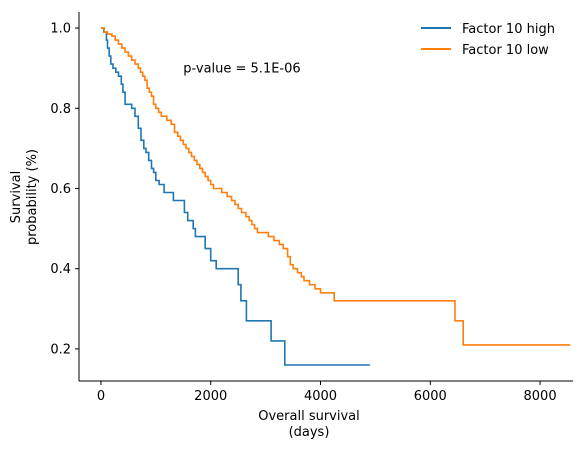 This screenshot has width=583, height=449. Describe the element at coordinates (309, 432) in the screenshot. I see `x-axis-title-line2: (days)` at that location.